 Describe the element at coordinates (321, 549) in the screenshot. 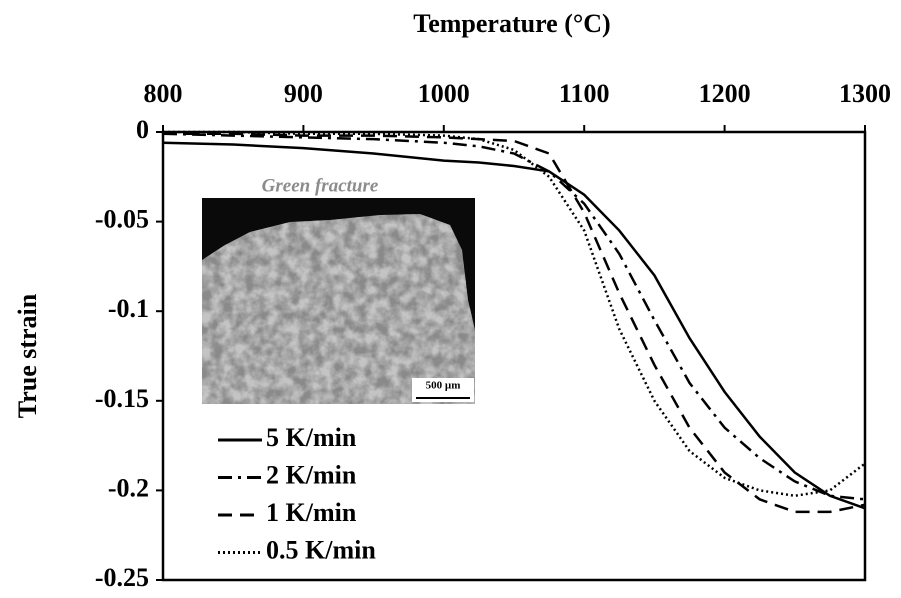

I see `legend-label: 0.5 K/min` at that location.